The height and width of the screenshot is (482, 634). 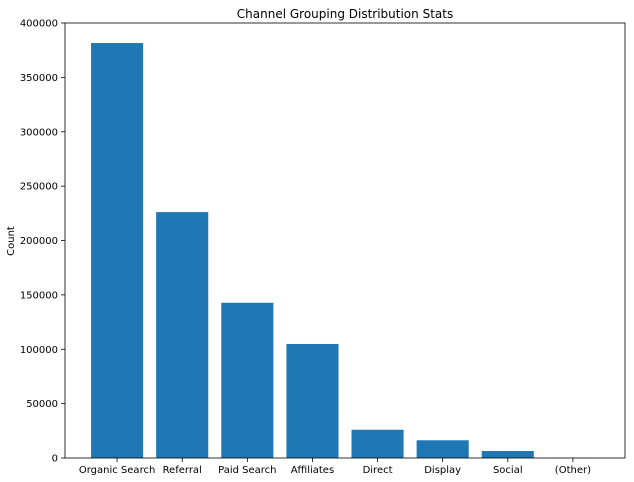 What do you see at coordinates (39, 350) in the screenshot?
I see `y-tick-label: 100000` at bounding box center [39, 350].